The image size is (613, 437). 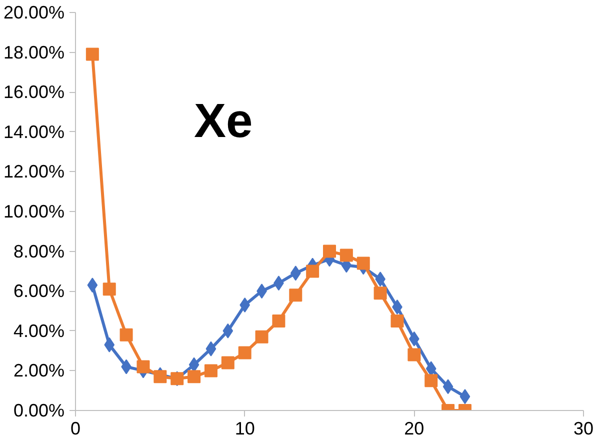 I want to click on y-tick-label: 12.00%, so click(x=34, y=172).